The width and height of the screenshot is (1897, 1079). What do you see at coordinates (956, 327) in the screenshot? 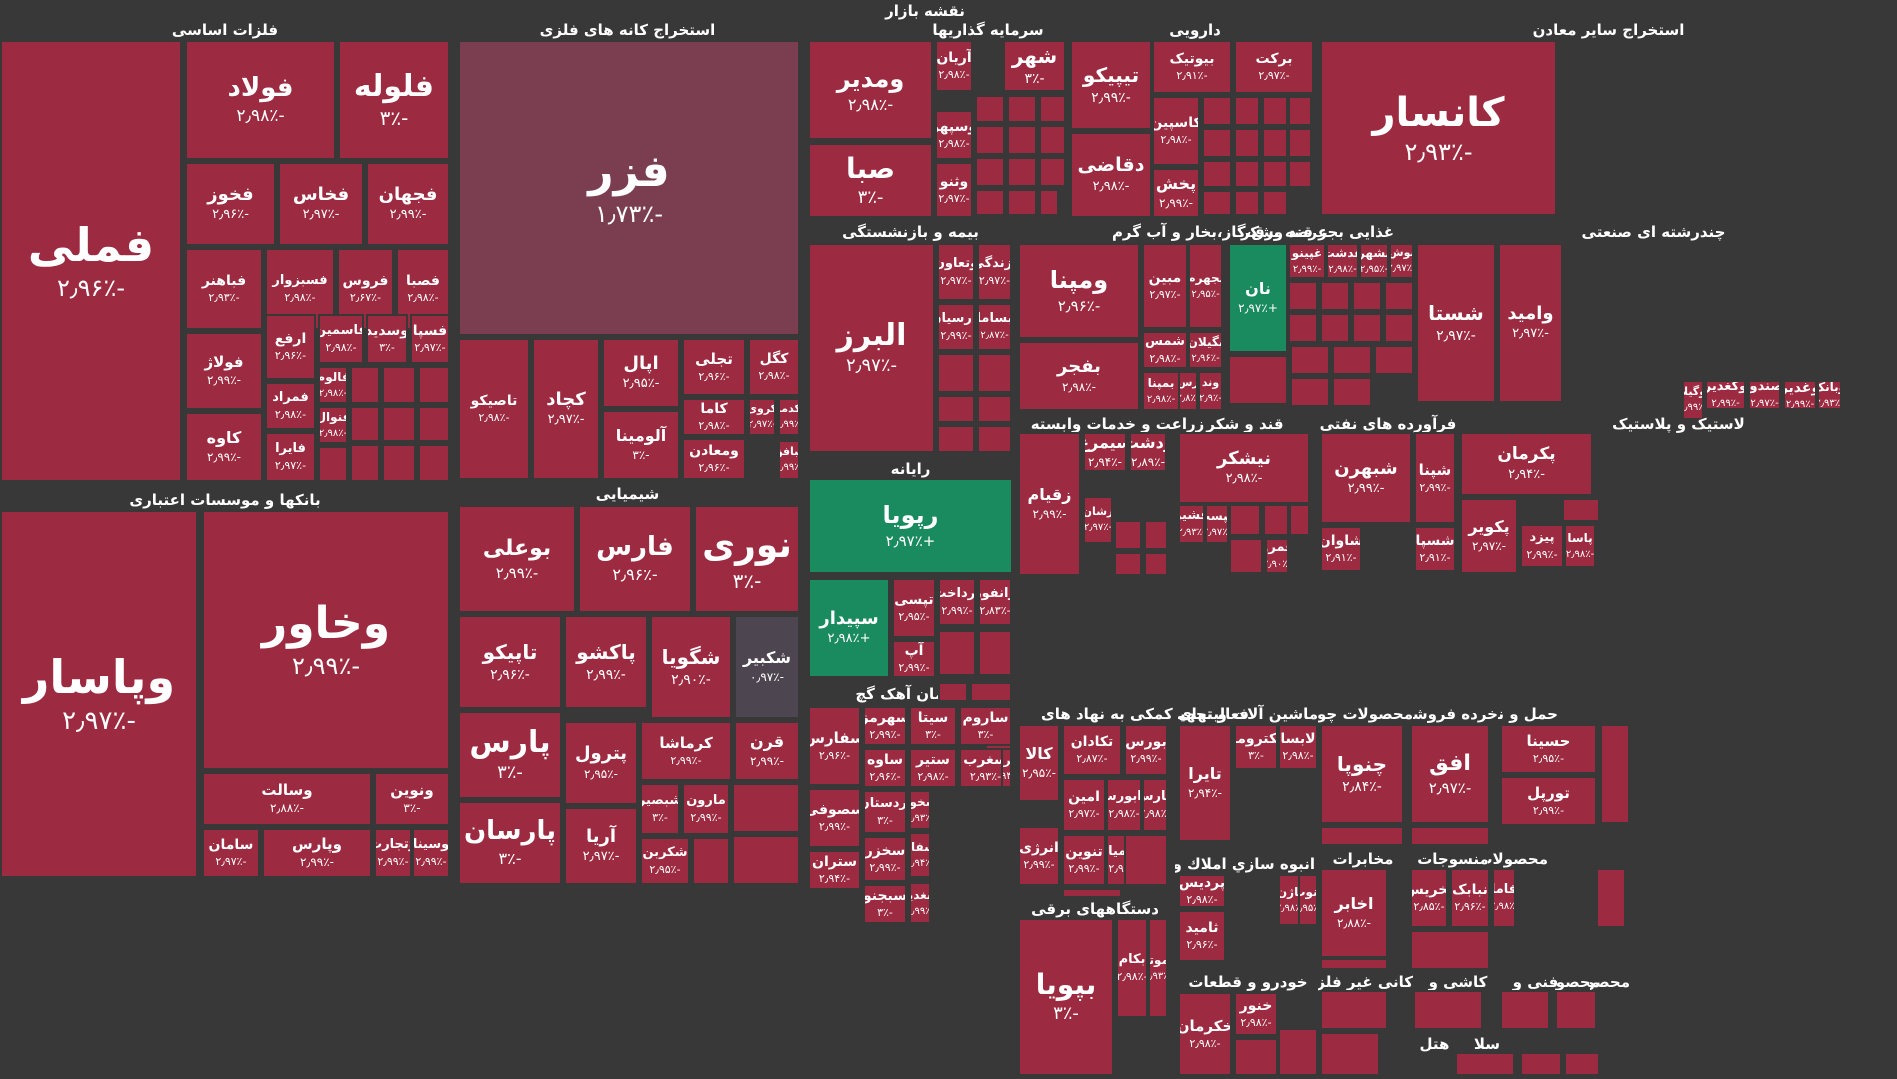
I see `stock-tile: پارسیان -۲٫۹۹٪` at bounding box center [956, 327].